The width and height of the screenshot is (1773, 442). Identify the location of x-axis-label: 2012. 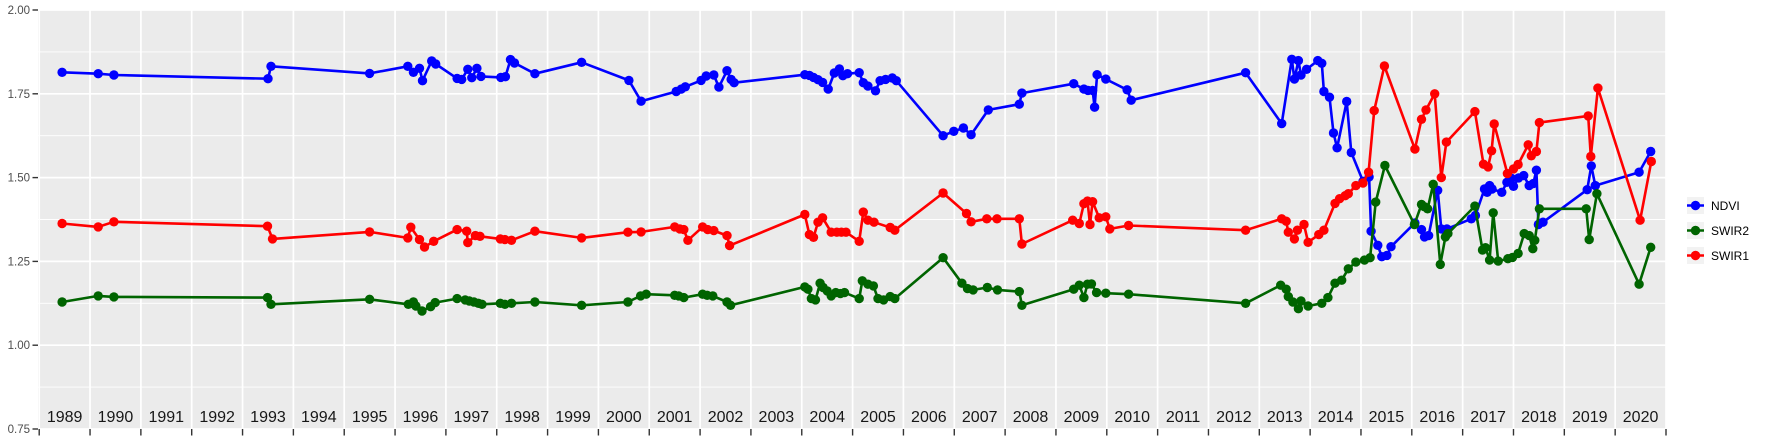
(1234, 417).